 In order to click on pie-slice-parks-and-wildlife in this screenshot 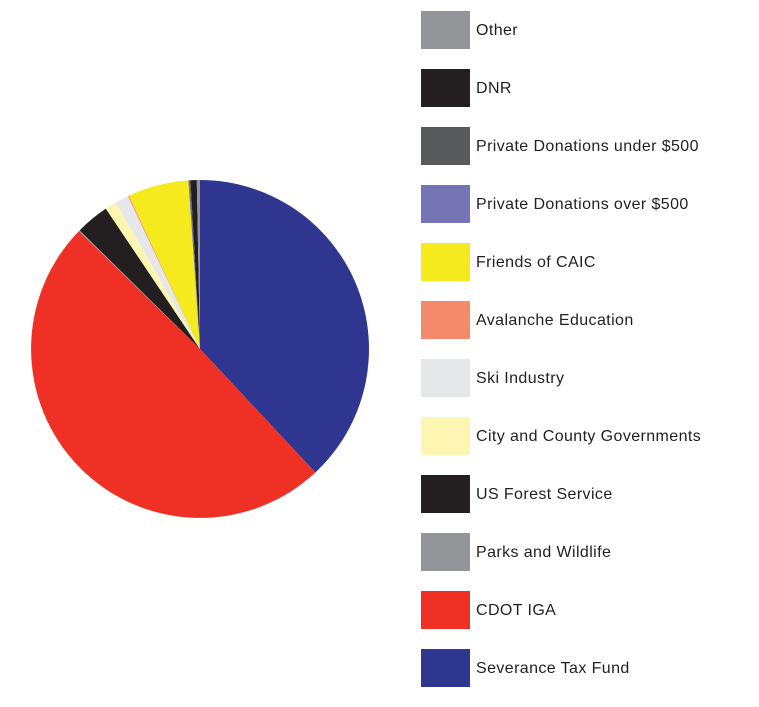, I will do `click(139, 289)`.